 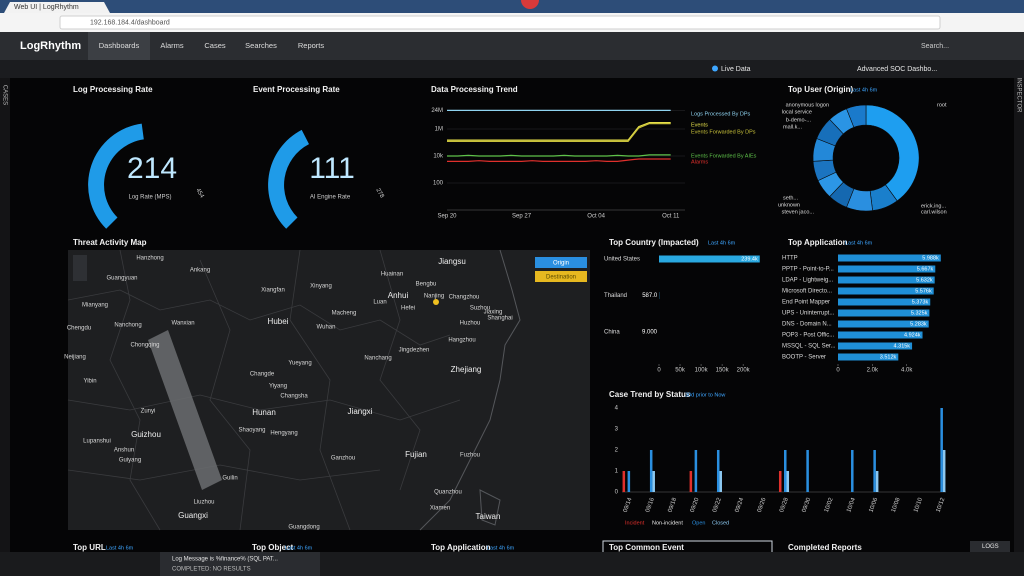 I want to click on bar-label: BOOTP - Server, so click(x=804, y=358).